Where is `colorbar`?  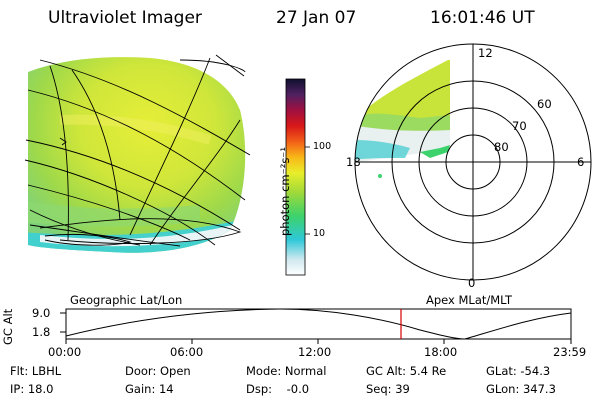
colorbar is located at coordinates (297, 177).